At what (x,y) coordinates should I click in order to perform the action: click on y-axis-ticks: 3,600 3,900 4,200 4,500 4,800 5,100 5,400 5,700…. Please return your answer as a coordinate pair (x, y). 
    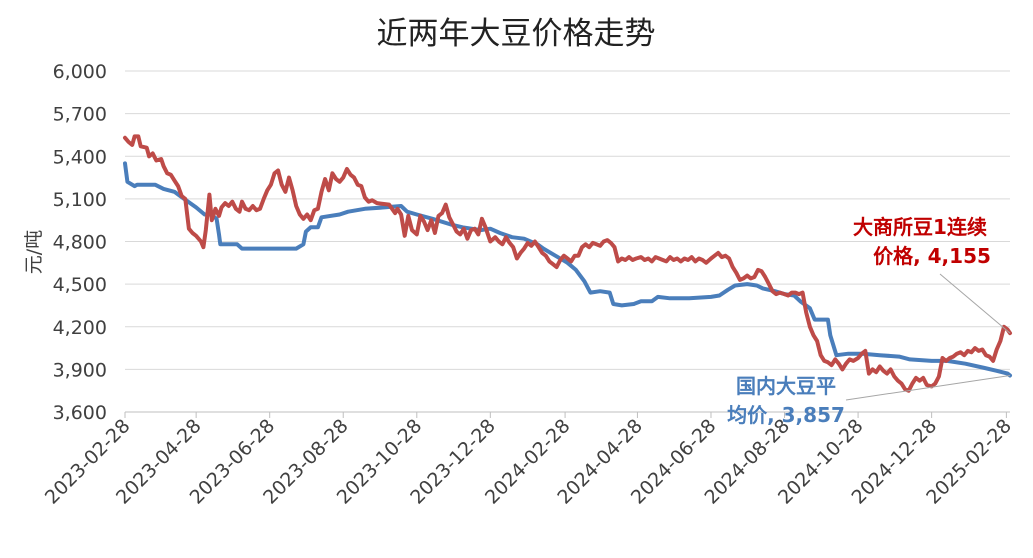
    Looking at the image, I should click on (80, 242).